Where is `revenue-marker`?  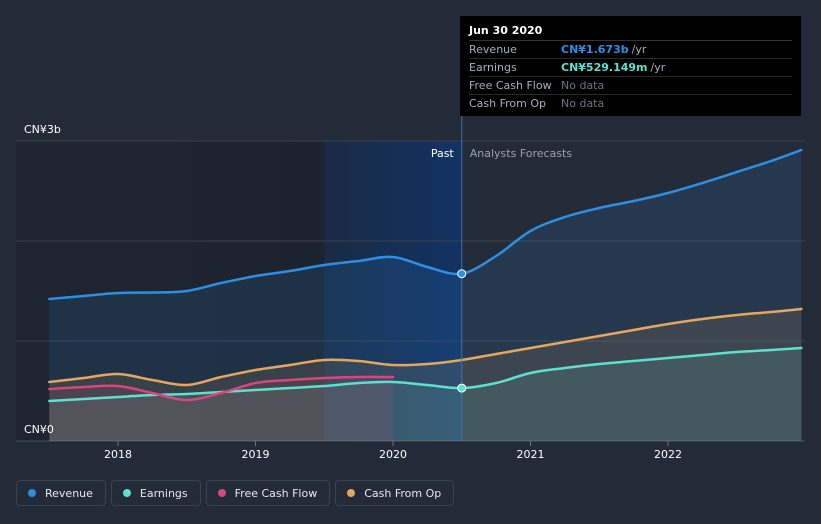
revenue-marker is located at coordinates (462, 274).